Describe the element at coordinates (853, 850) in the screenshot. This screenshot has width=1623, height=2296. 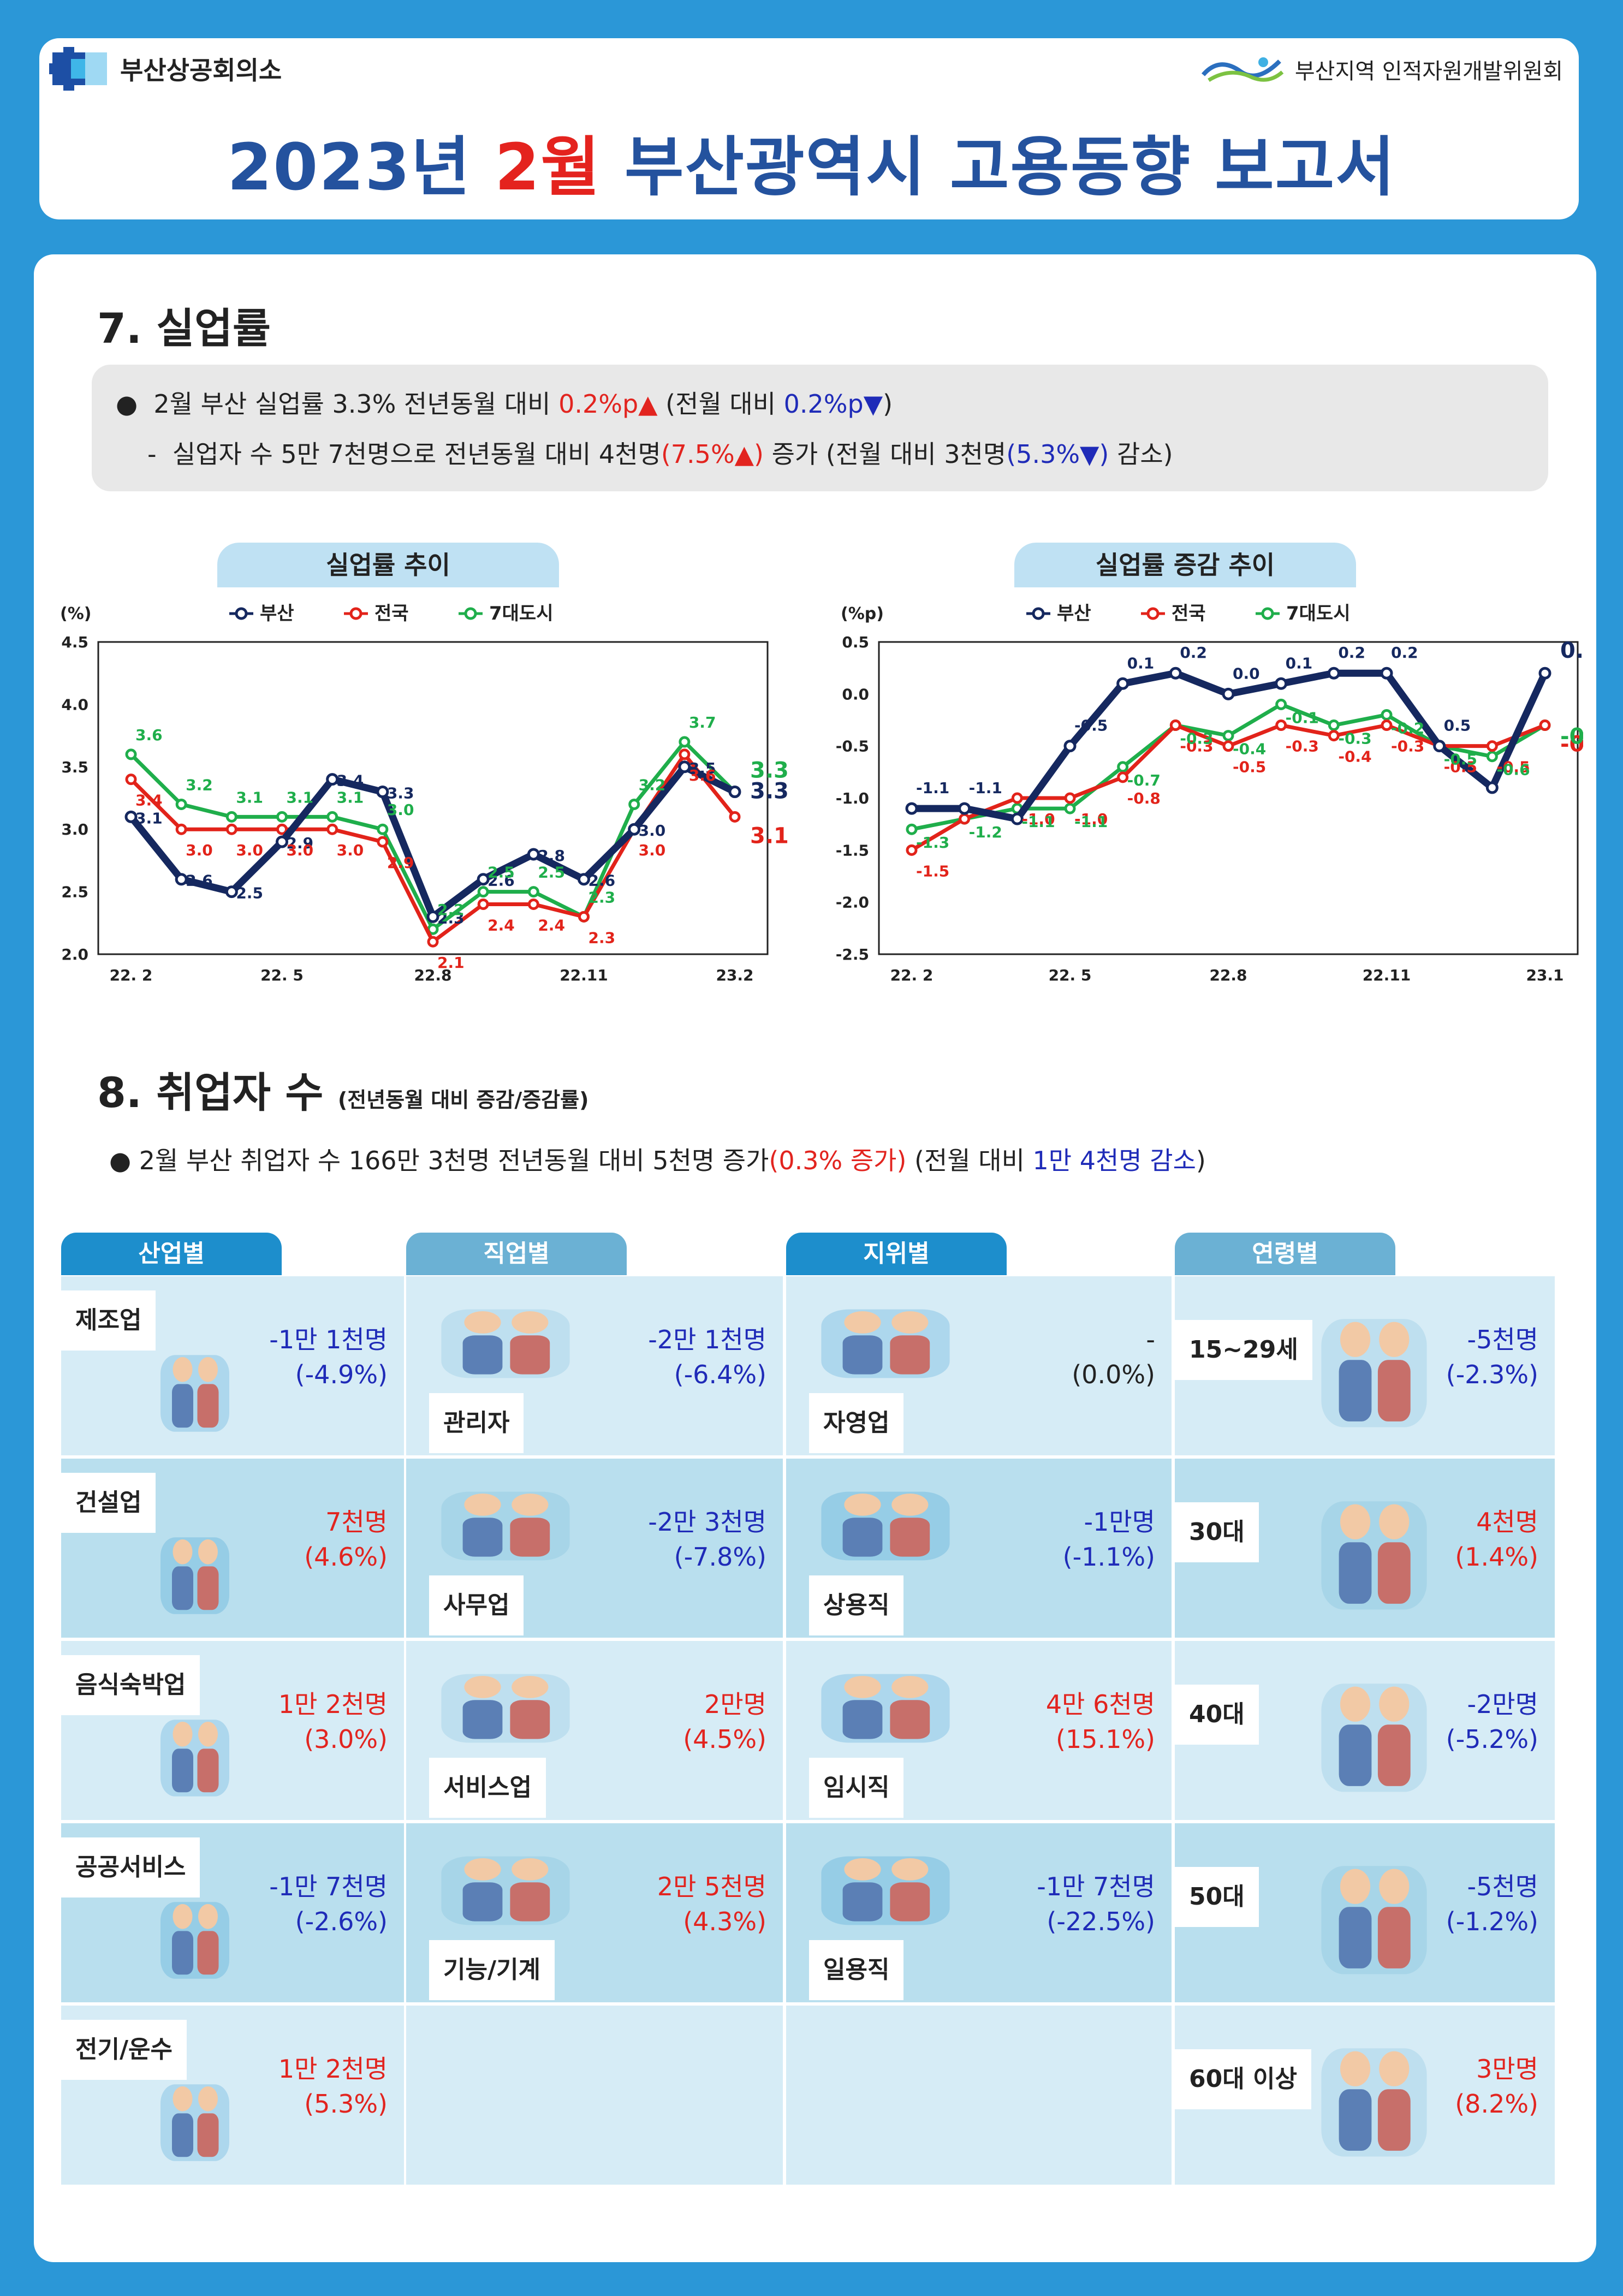
I see `y-tick-label: -1.5` at that location.